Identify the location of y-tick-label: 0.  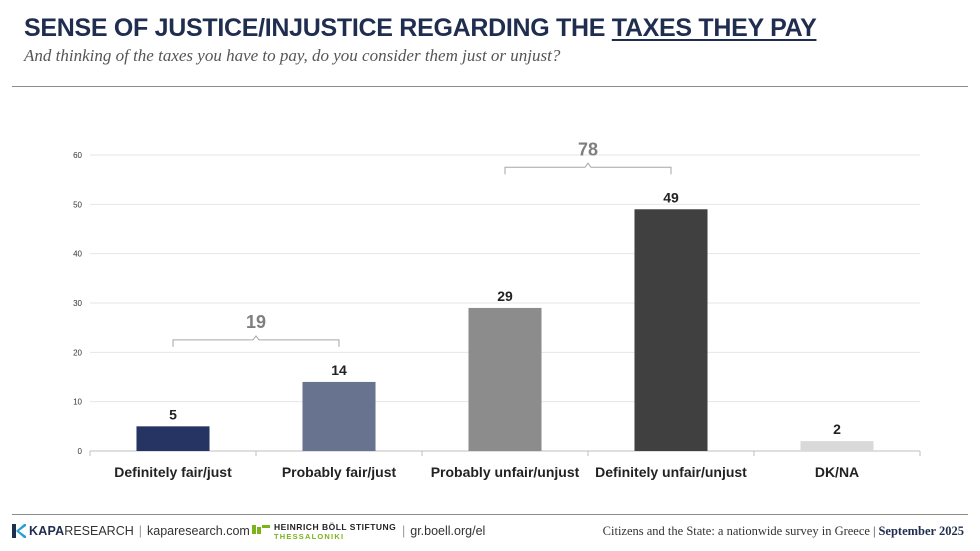
(80, 451).